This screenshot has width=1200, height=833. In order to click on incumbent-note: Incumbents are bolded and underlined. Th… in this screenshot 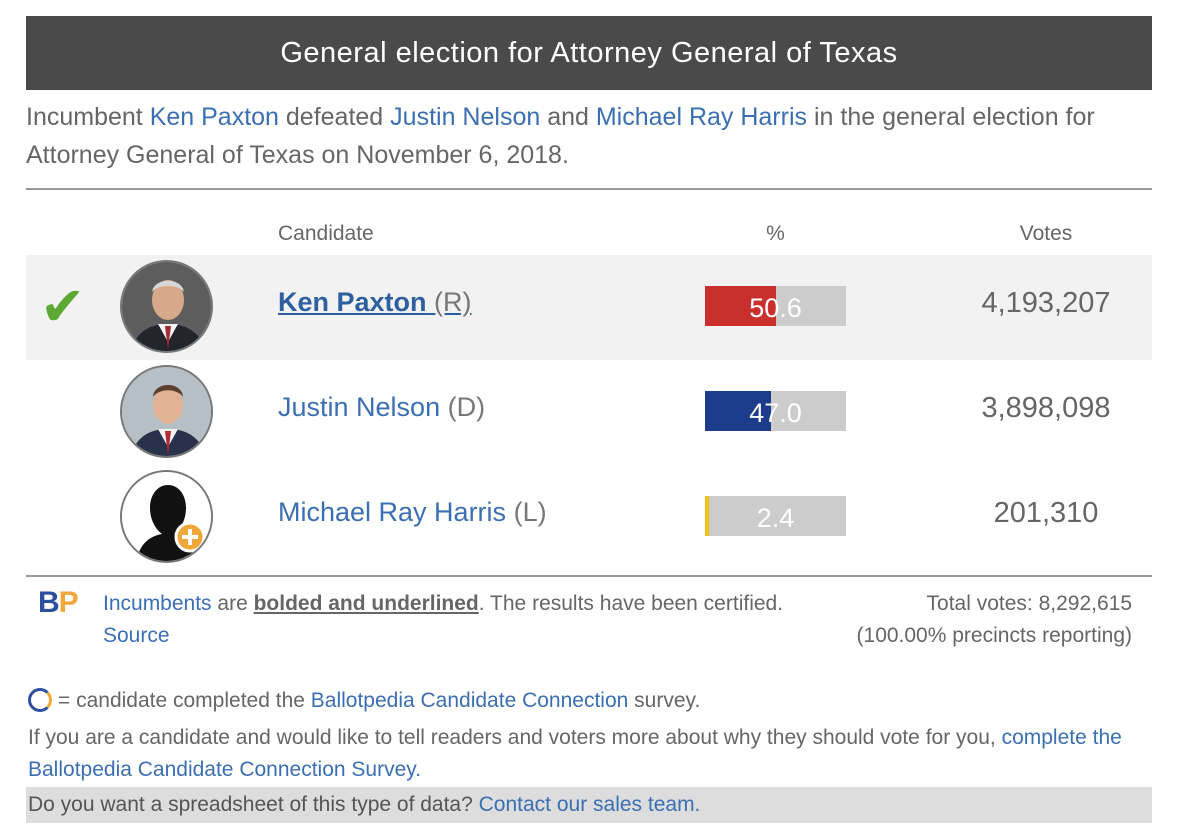, I will do `click(443, 619)`.